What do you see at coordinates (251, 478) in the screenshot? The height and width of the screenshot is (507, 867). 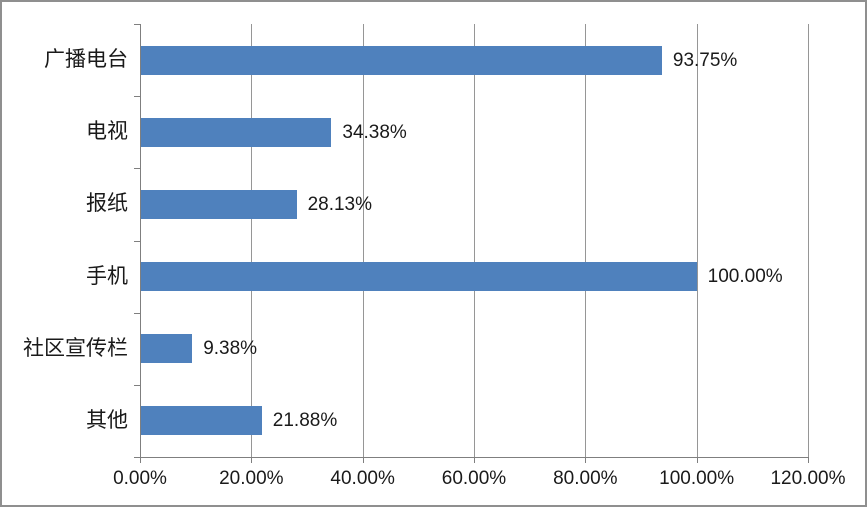 I see `x-tick-label: 20.00%` at bounding box center [251, 478].